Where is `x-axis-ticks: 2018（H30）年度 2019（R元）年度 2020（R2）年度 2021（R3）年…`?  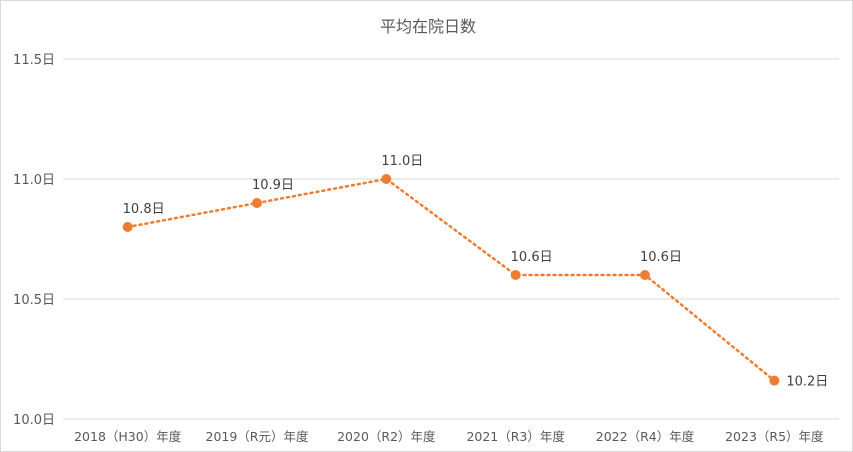 x-axis-ticks: 2018（H30）年度 2019（R元）年度 2020（R2）年度 2021（R3）年… is located at coordinates (449, 436).